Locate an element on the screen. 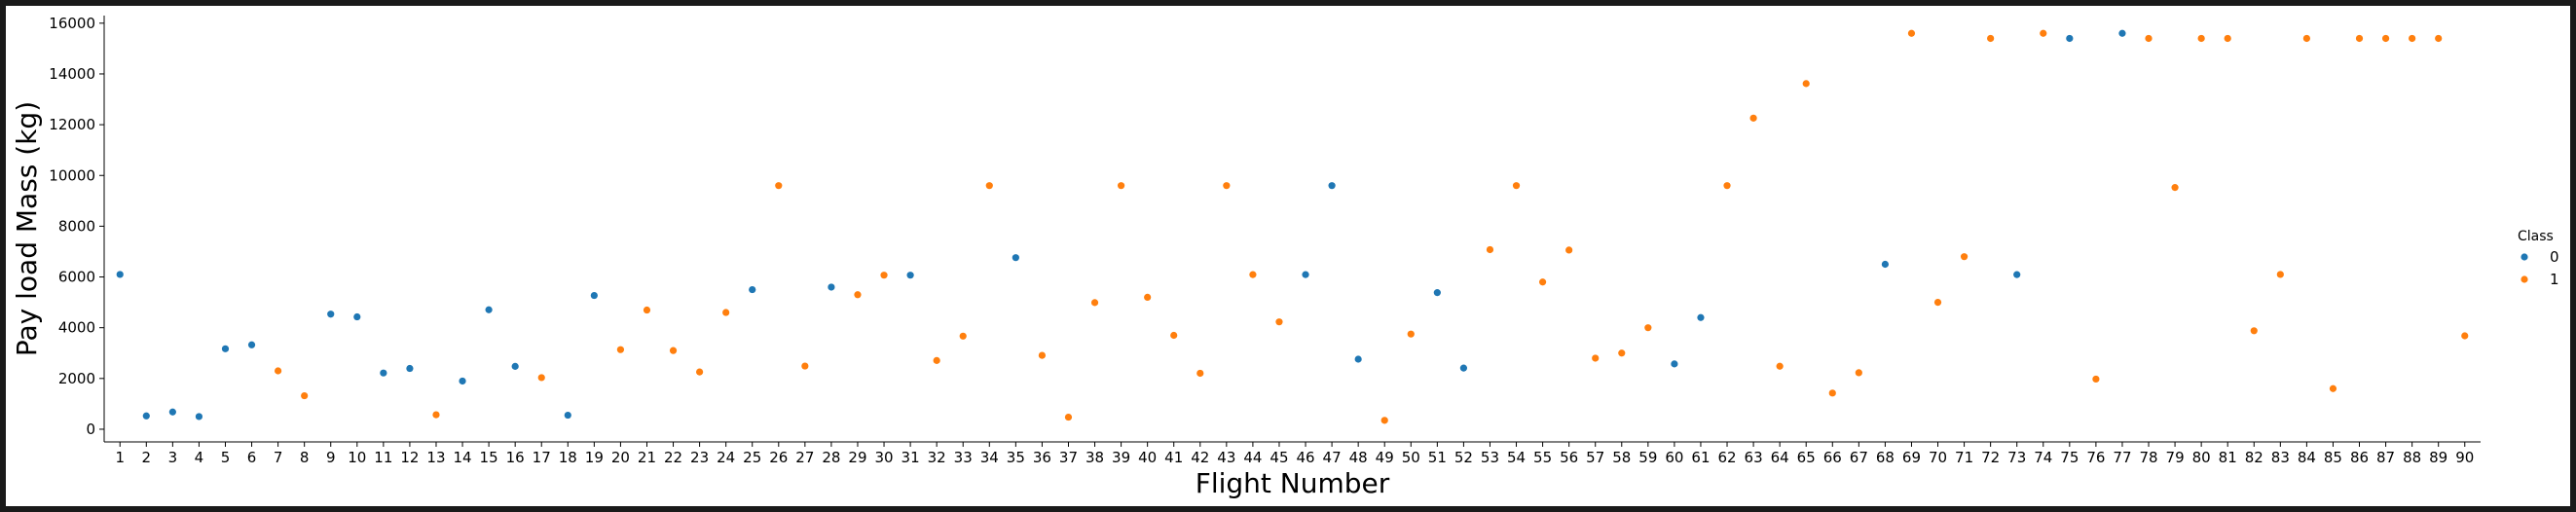 The height and width of the screenshot is (512, 2576). x-tick-label: 46 is located at coordinates (1305, 457).